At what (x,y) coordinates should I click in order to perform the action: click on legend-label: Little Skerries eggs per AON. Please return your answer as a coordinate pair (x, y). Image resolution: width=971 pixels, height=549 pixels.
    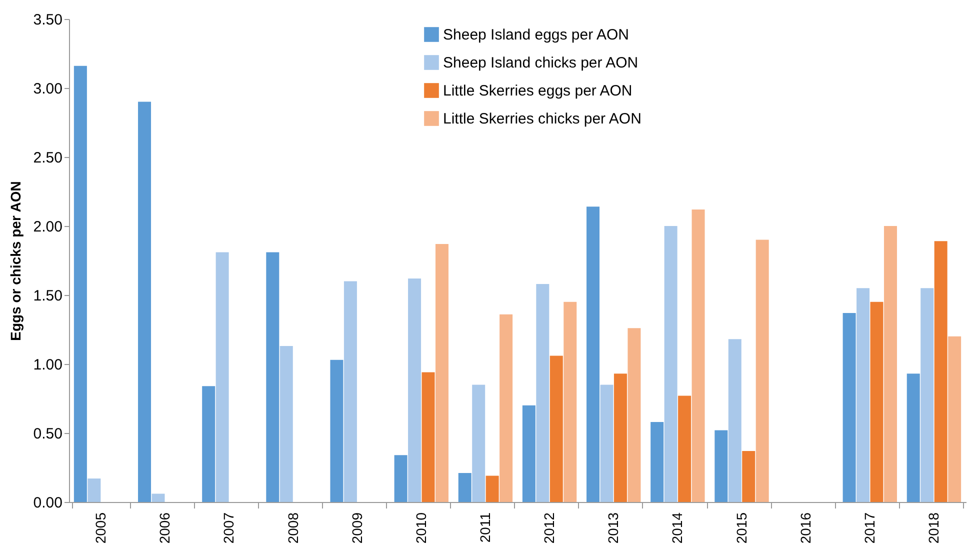
    Looking at the image, I should click on (537, 91).